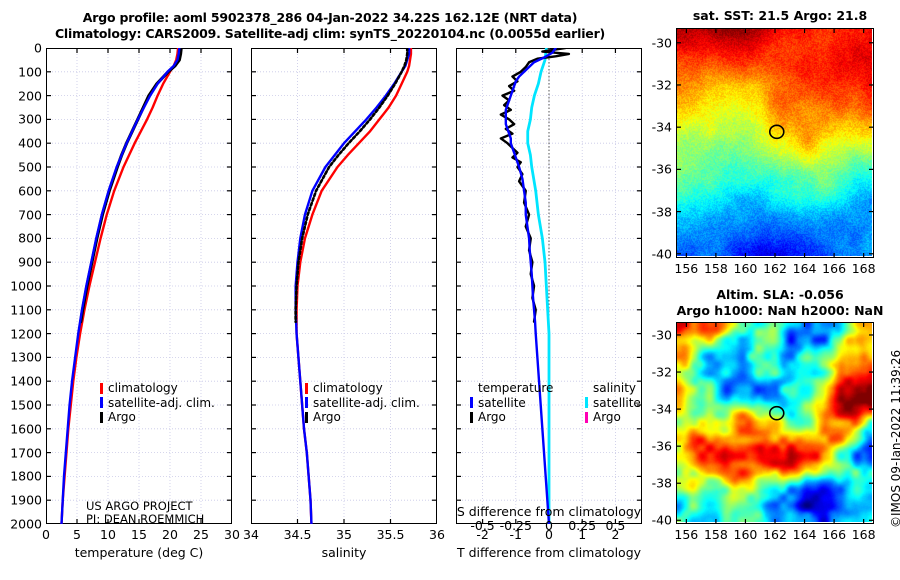 Image resolution: width=900 pixels, height=580 pixels. I want to click on t-tick--2: -2, so click(482, 534).